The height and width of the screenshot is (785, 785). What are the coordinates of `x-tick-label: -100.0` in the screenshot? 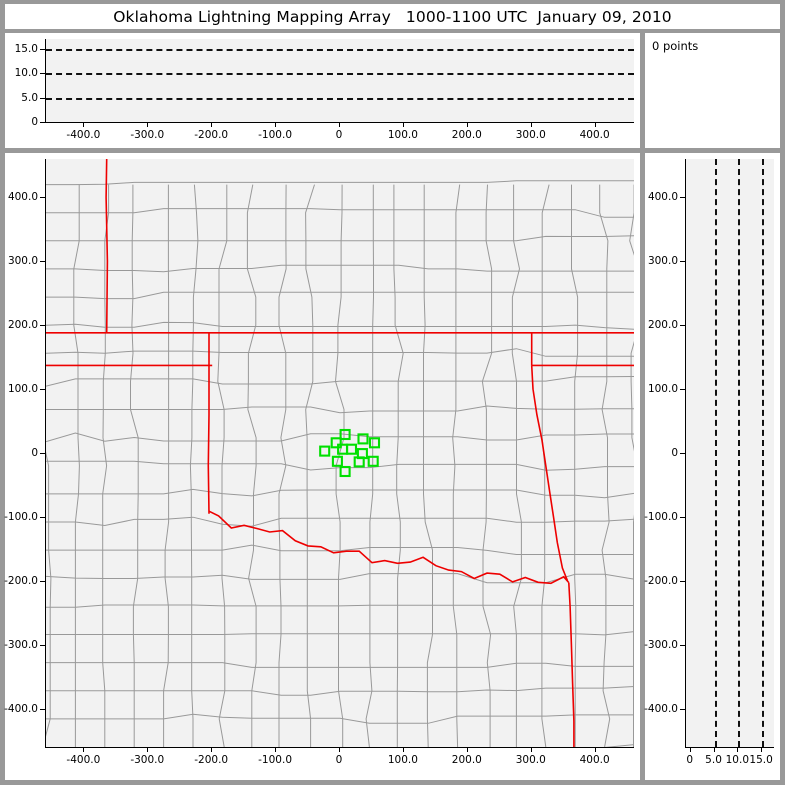 It's located at (275, 760).